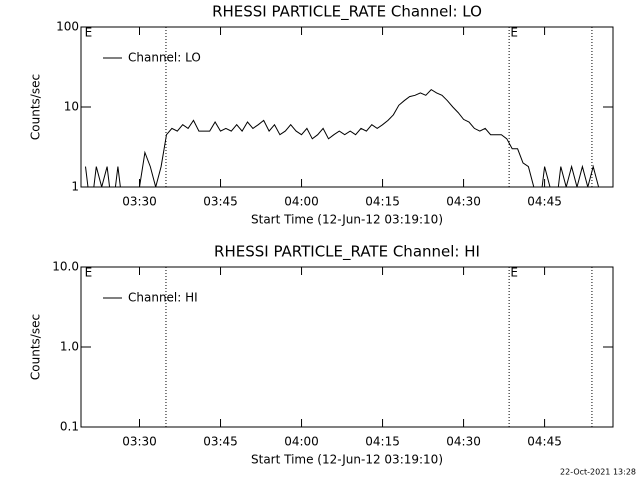 The height and width of the screenshot is (480, 640). Describe the element at coordinates (347, 12) in the screenshot. I see `chart-title: RHESSI PARTICLE_RATE Channel: LO` at that location.